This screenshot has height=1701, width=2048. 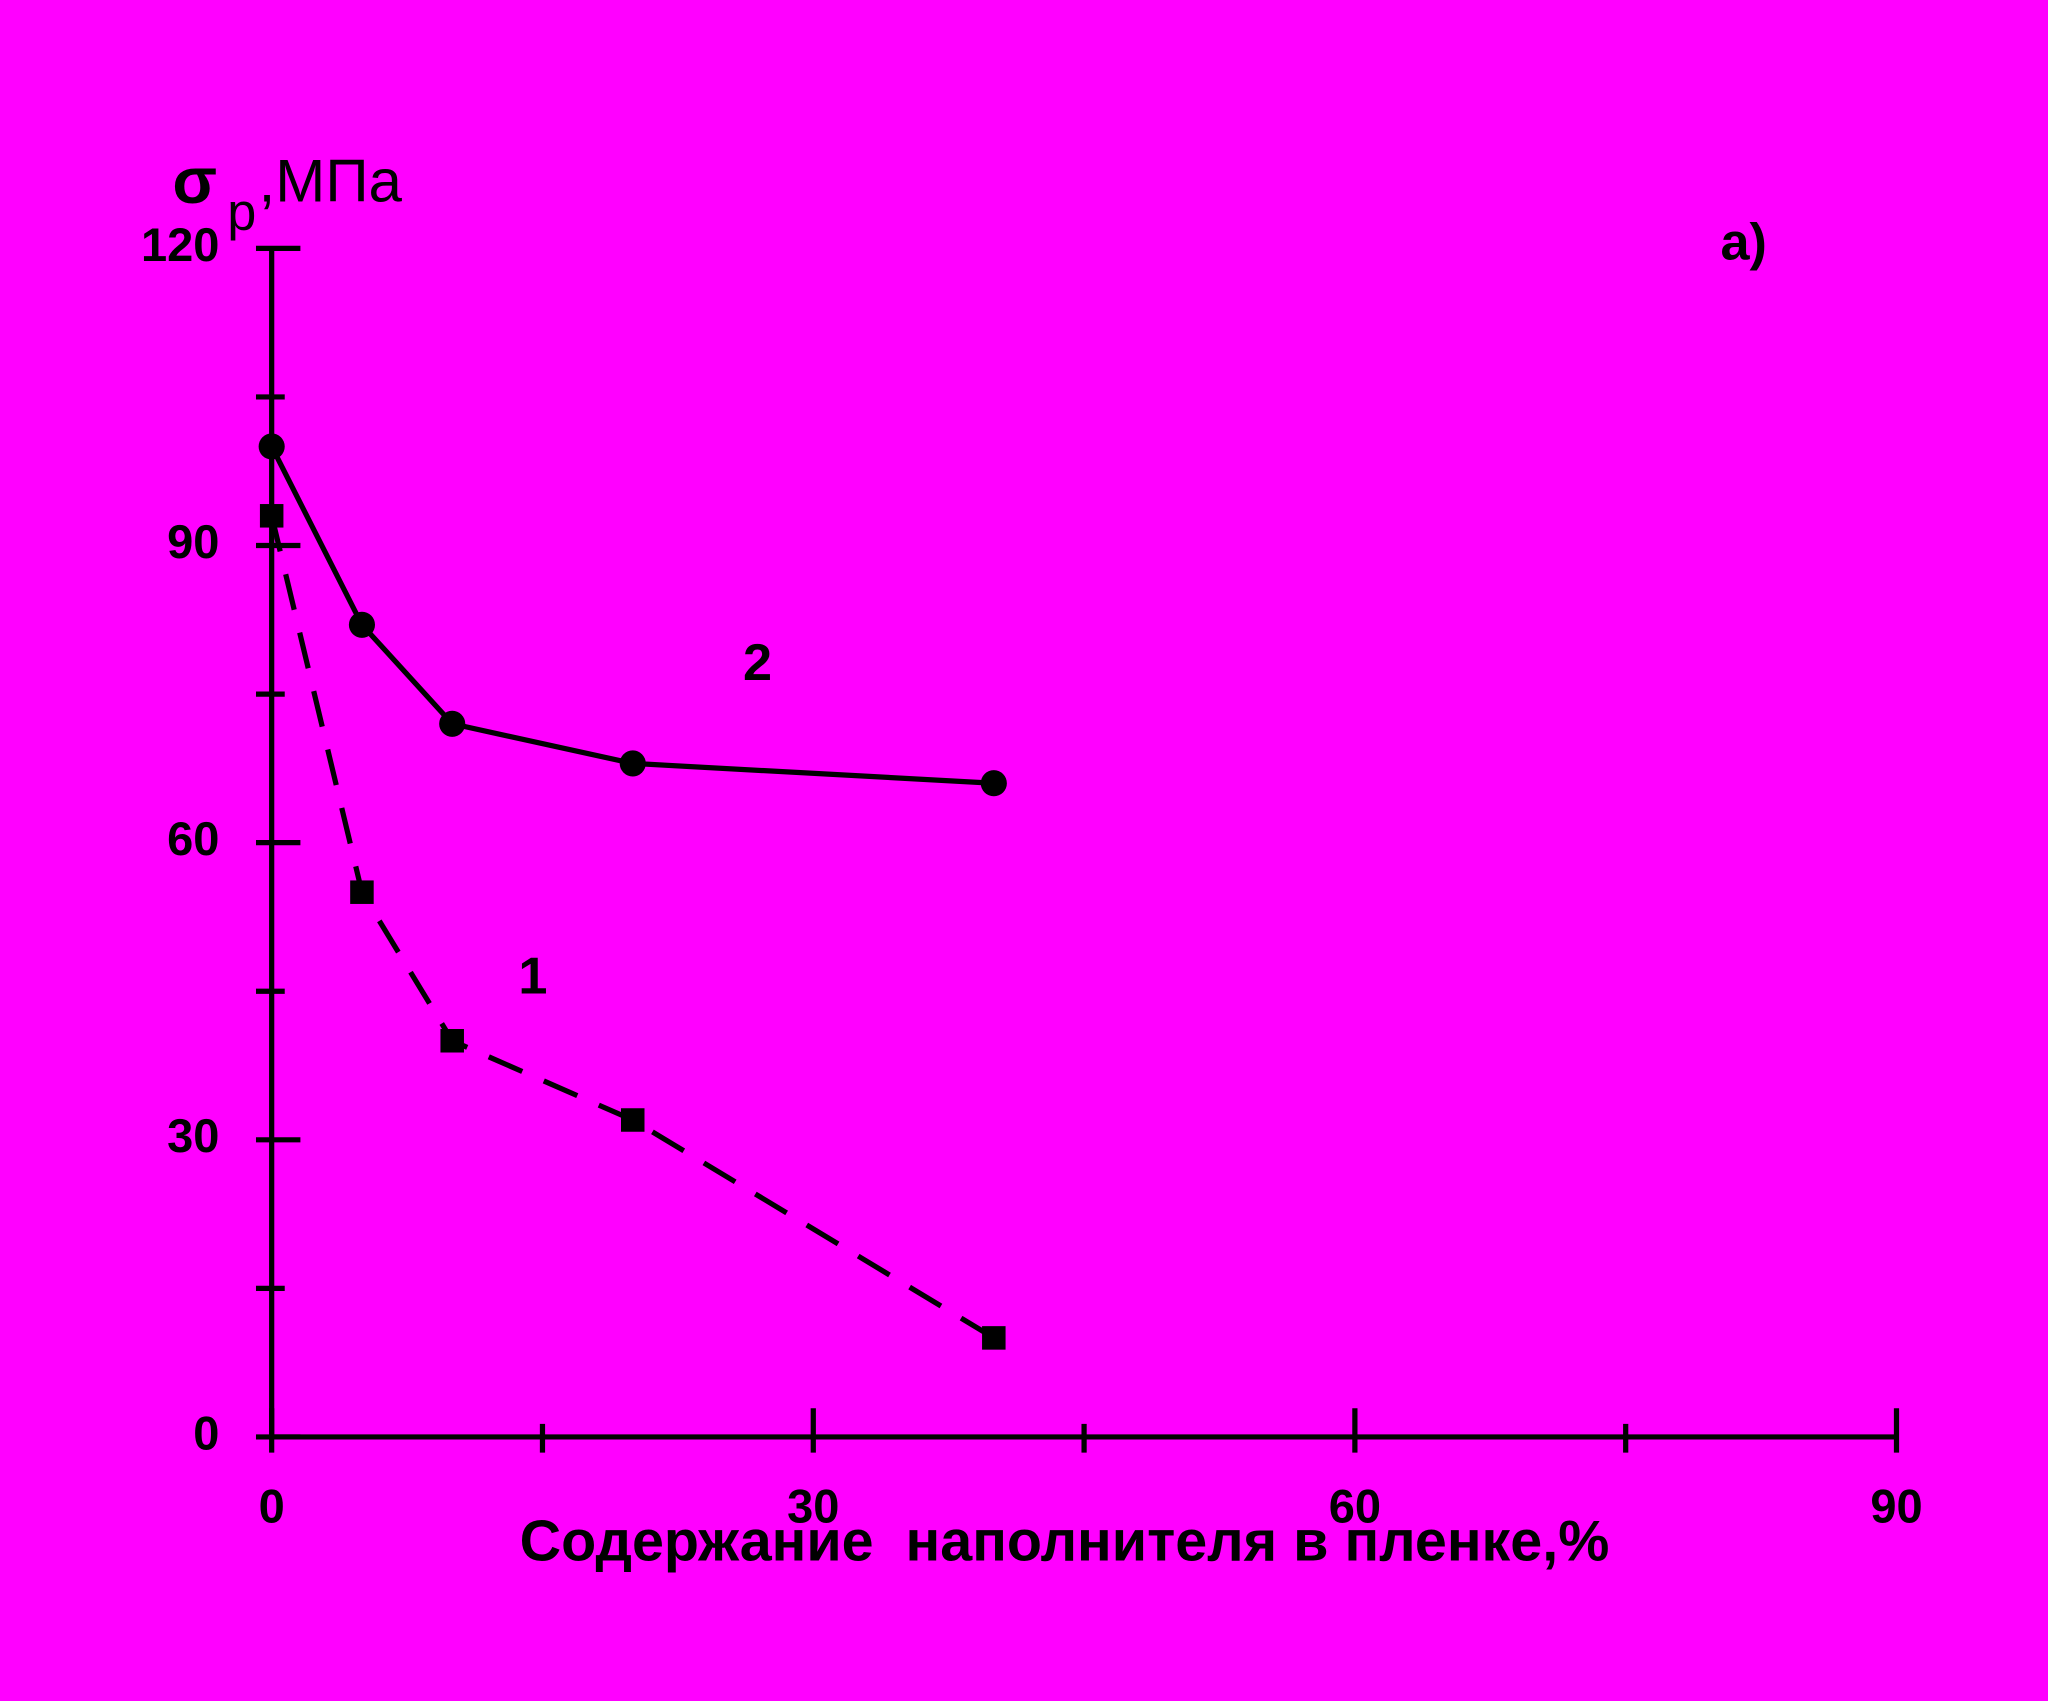 I want to click on series-label: 2, so click(x=757, y=663).